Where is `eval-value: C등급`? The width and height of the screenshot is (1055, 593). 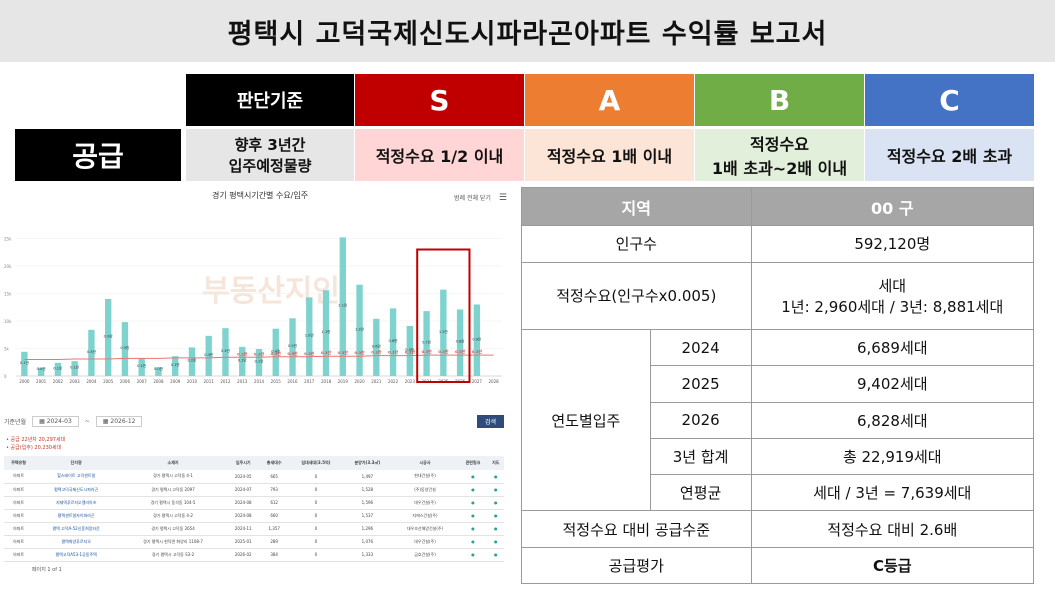 eval-value: C등급 is located at coordinates (892, 565).